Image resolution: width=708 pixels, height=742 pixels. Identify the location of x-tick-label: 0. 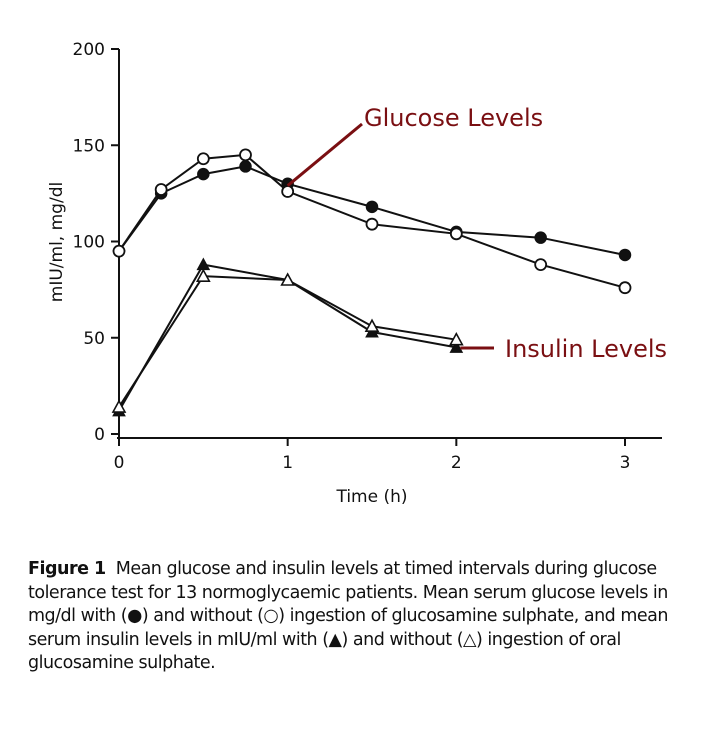
(119, 463).